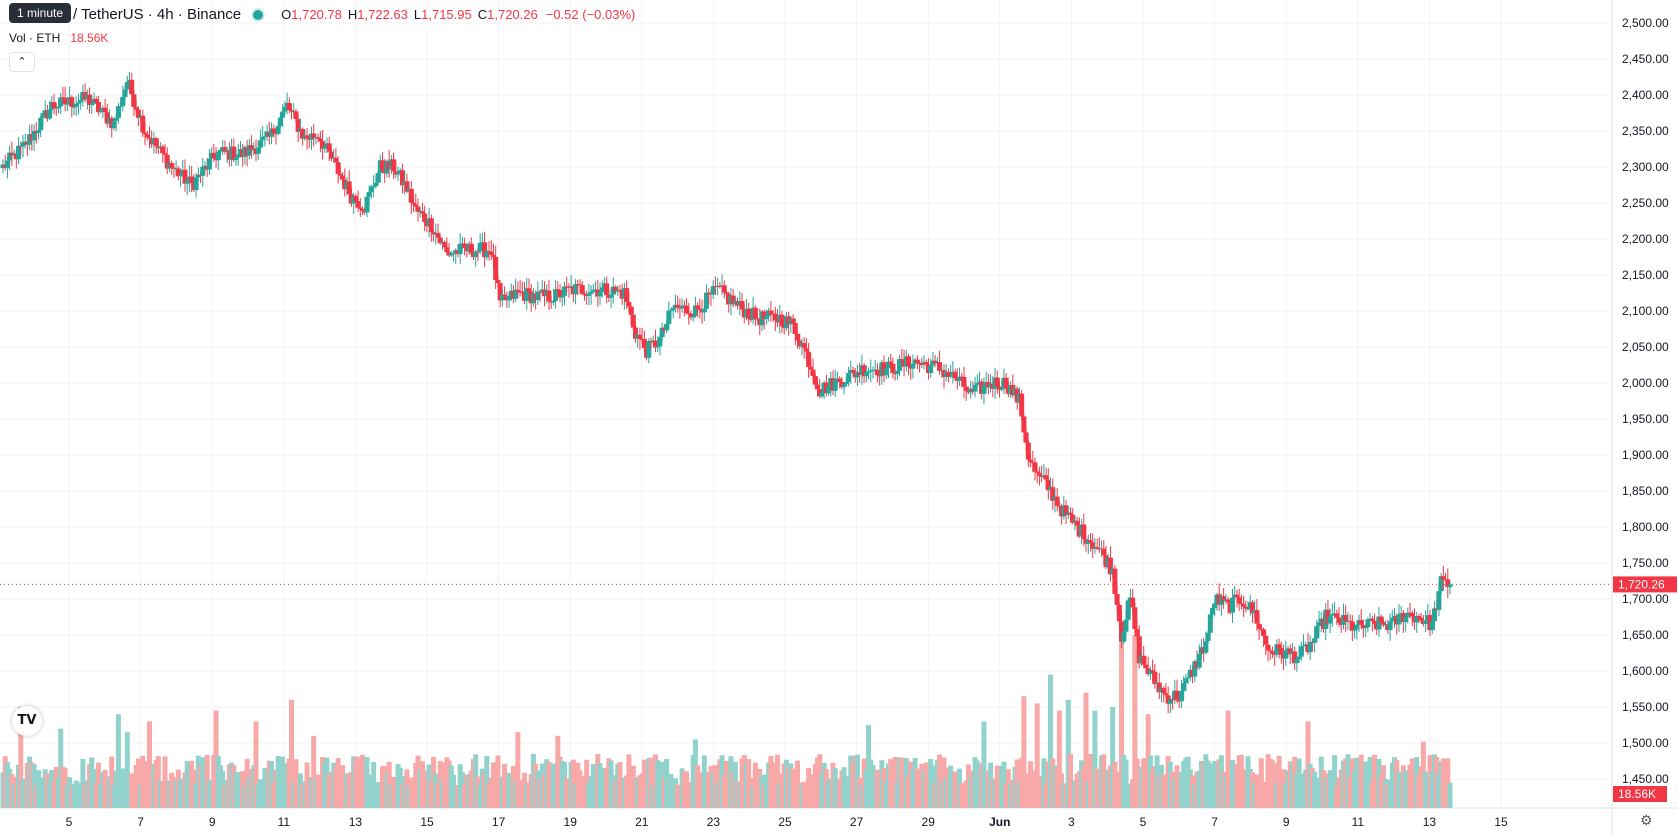 Image resolution: width=1678 pixels, height=835 pixels. Describe the element at coordinates (1645, 707) in the screenshot. I see `price-tick-label: 1,550.00` at that location.